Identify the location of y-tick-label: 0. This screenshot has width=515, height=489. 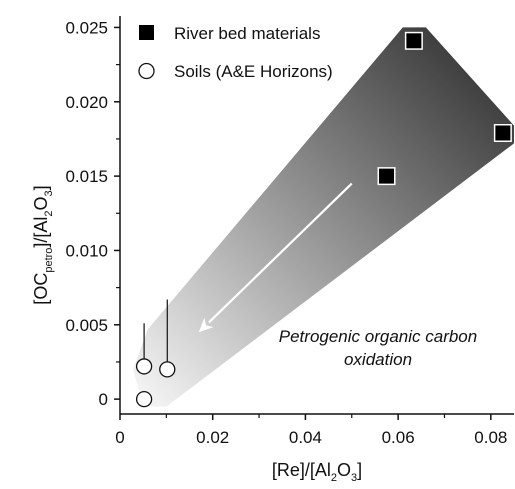
(103, 399).